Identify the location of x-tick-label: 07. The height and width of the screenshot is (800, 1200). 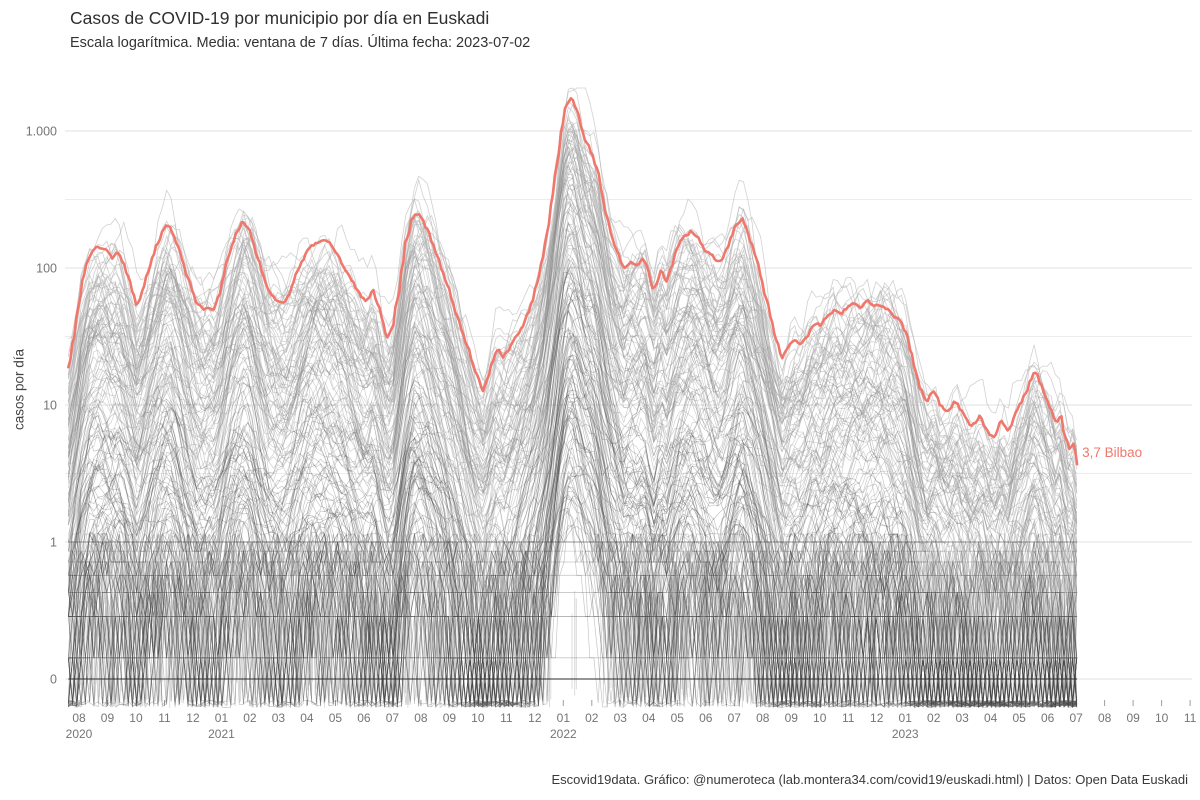
(393, 718).